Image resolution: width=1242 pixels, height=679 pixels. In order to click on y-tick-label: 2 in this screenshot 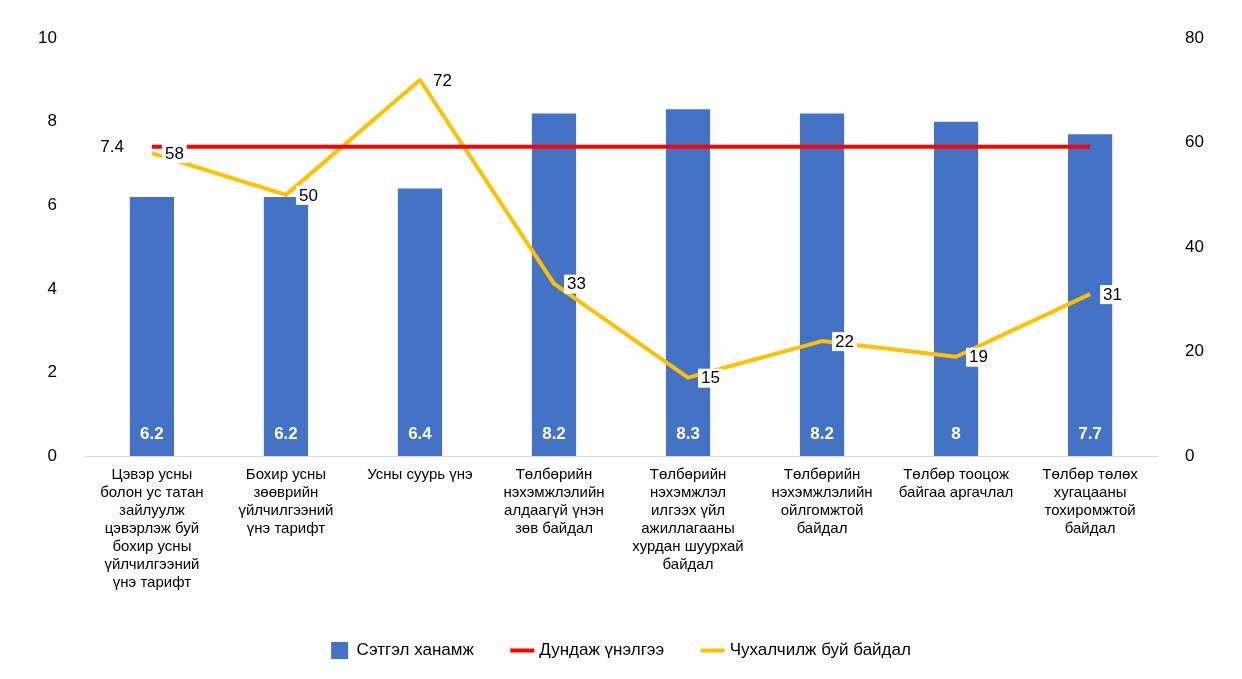, I will do `click(52, 372)`.